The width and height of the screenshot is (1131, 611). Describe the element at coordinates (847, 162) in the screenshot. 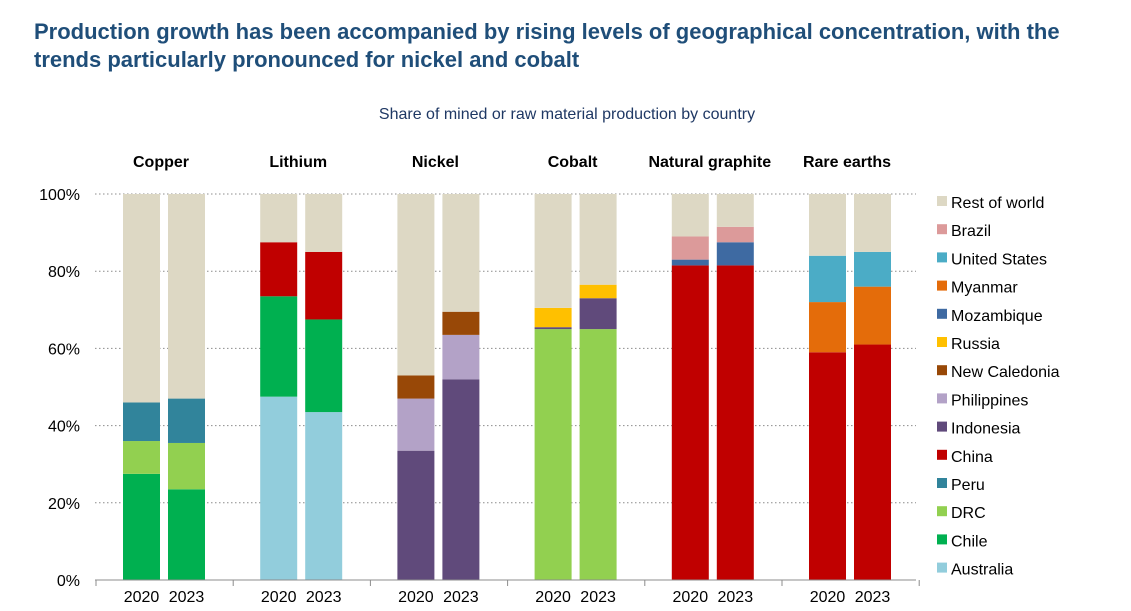

I see `group-label-rare-earths: Rare earths` at that location.